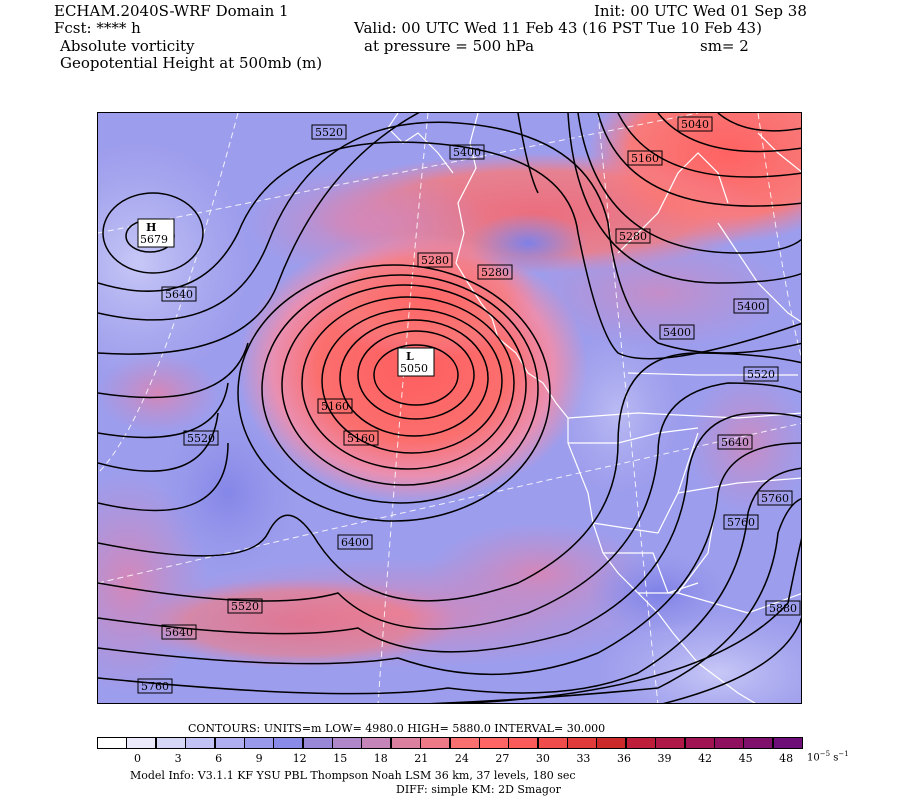 The height and width of the screenshot is (800, 900). Describe the element at coordinates (705, 758) in the screenshot. I see `colorbar-tick-label: 42` at that location.